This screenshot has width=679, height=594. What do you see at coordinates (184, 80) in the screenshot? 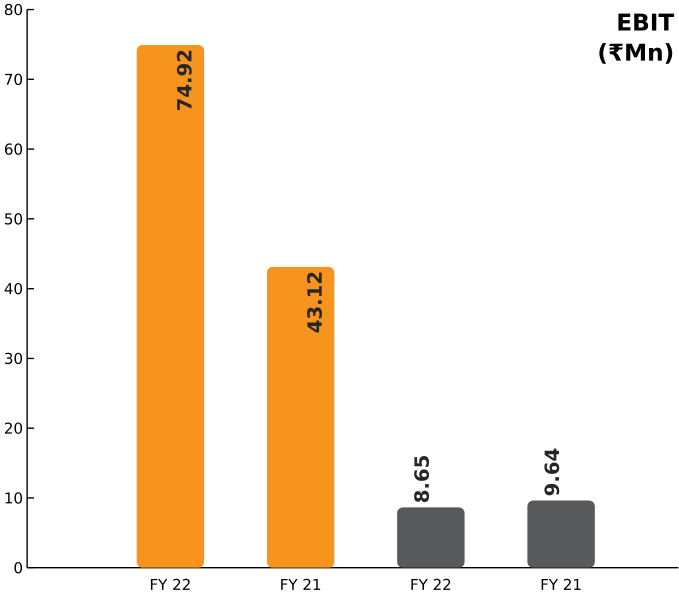
I see `data-label: 74.92` at bounding box center [184, 80].